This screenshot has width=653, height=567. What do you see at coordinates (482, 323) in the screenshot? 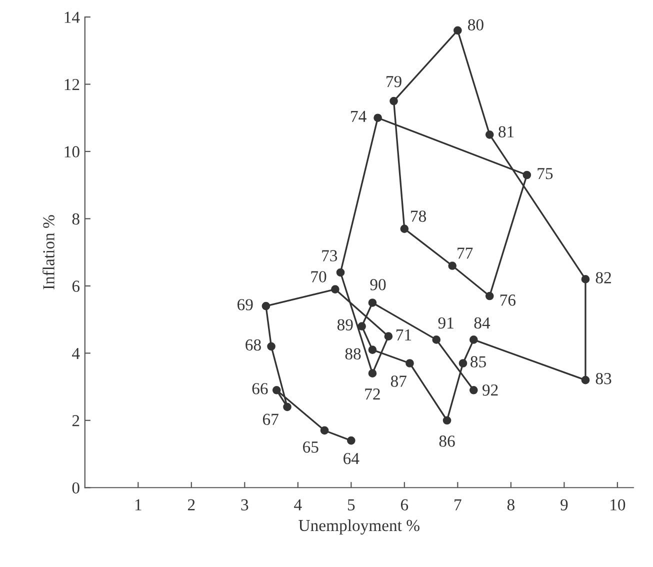
I see `annotation: 84` at bounding box center [482, 323].